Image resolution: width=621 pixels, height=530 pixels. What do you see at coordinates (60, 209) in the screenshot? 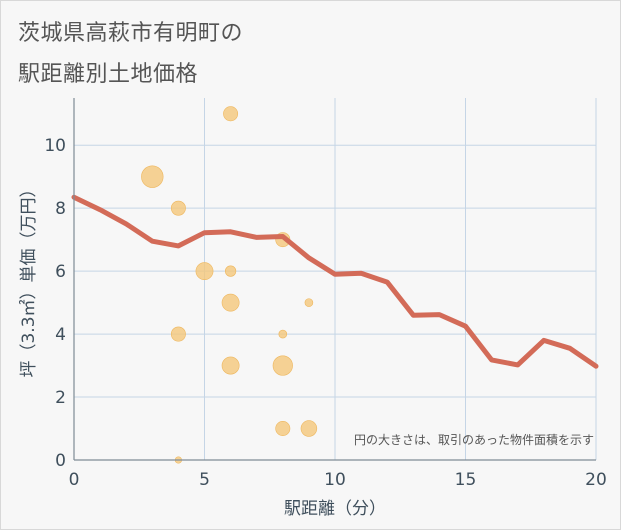
I see `y-tick-label: 8` at bounding box center [60, 209].